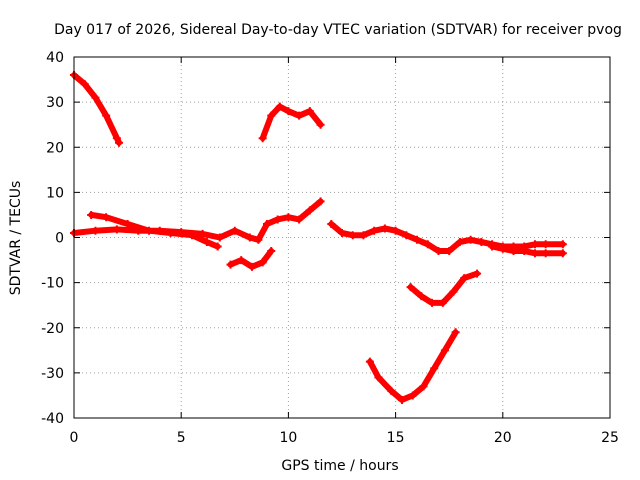  What do you see at coordinates (52, 374) in the screenshot?
I see `y-tick-label: -30` at bounding box center [52, 374].